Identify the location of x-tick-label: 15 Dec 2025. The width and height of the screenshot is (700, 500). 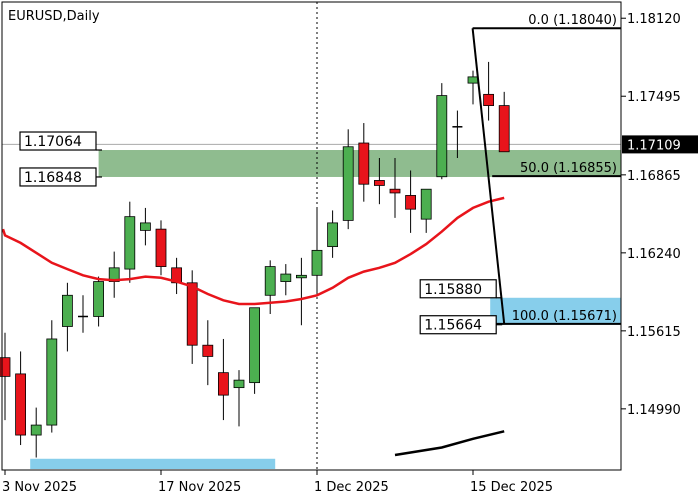
(511, 487).